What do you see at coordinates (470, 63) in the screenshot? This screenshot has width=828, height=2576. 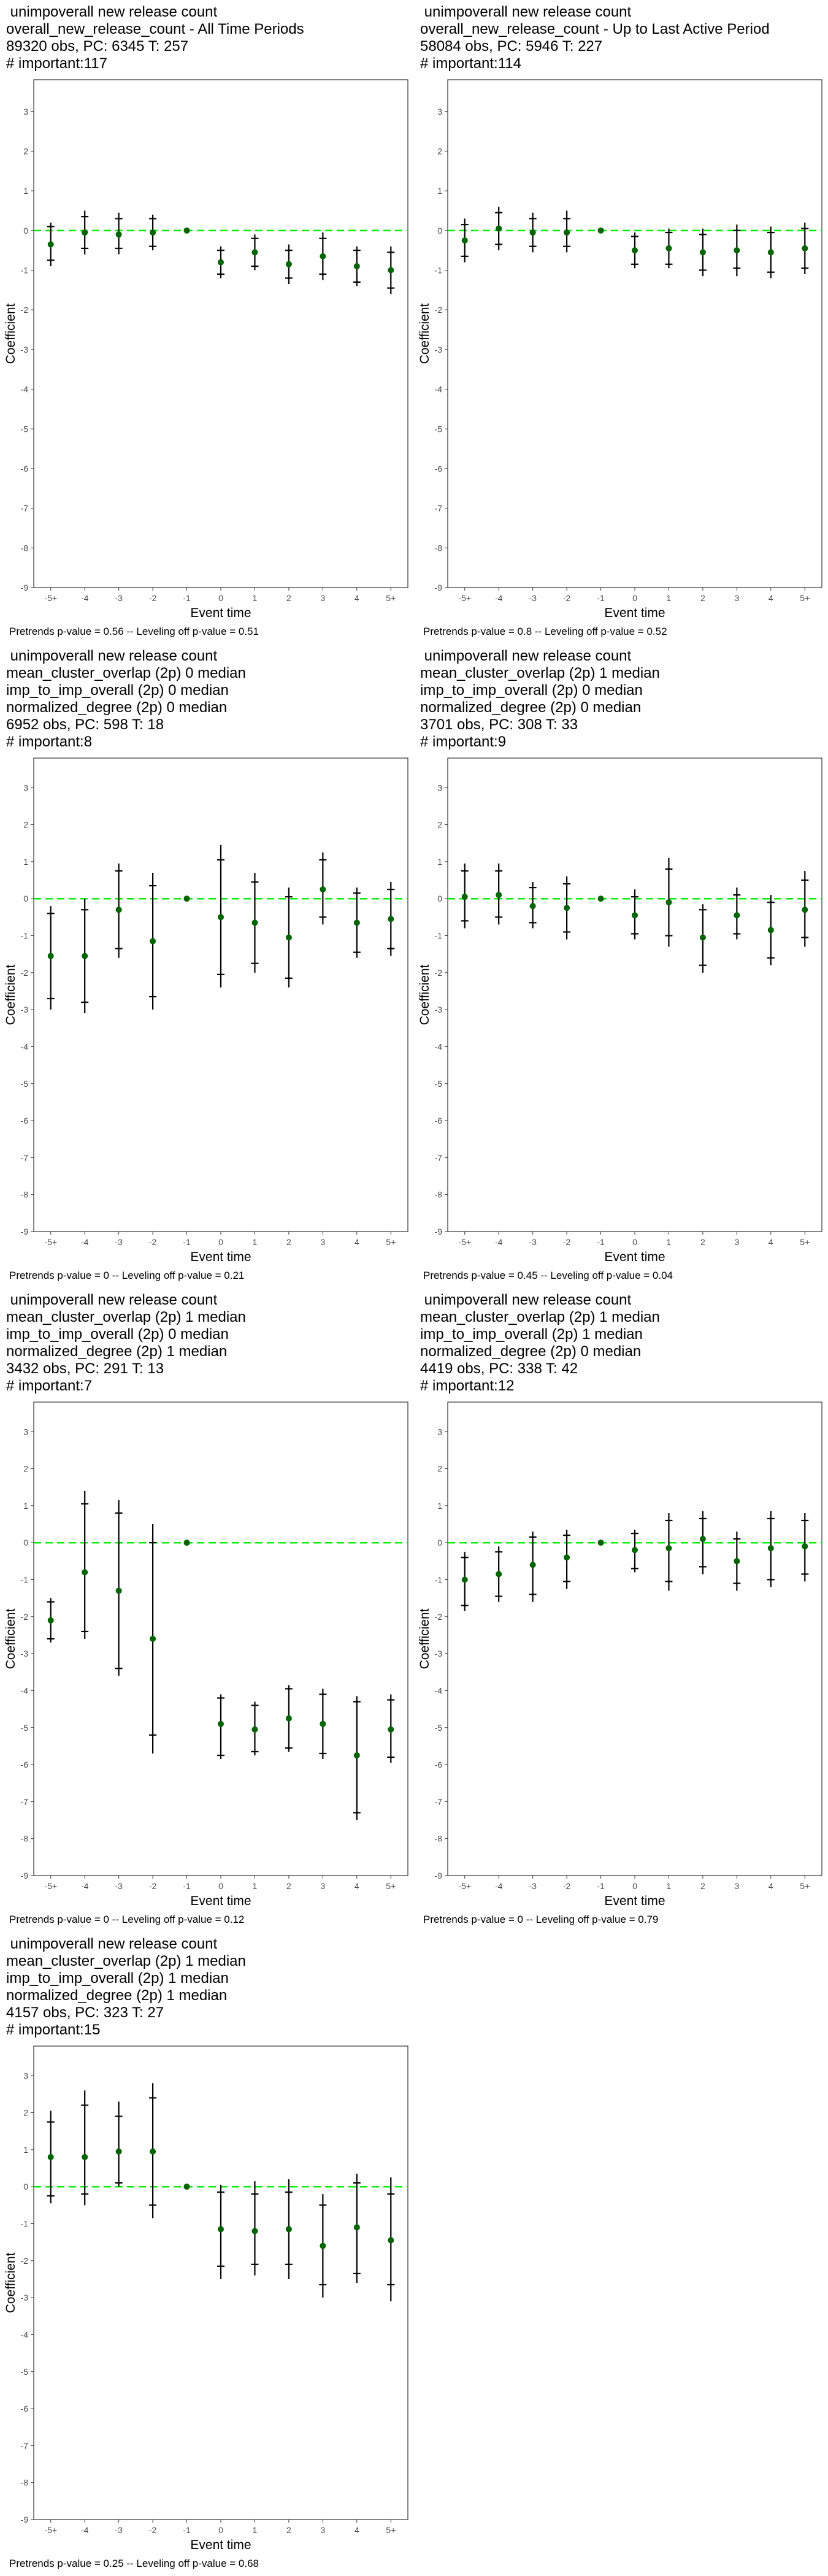 I see `chart-title-line: # important:114` at bounding box center [470, 63].